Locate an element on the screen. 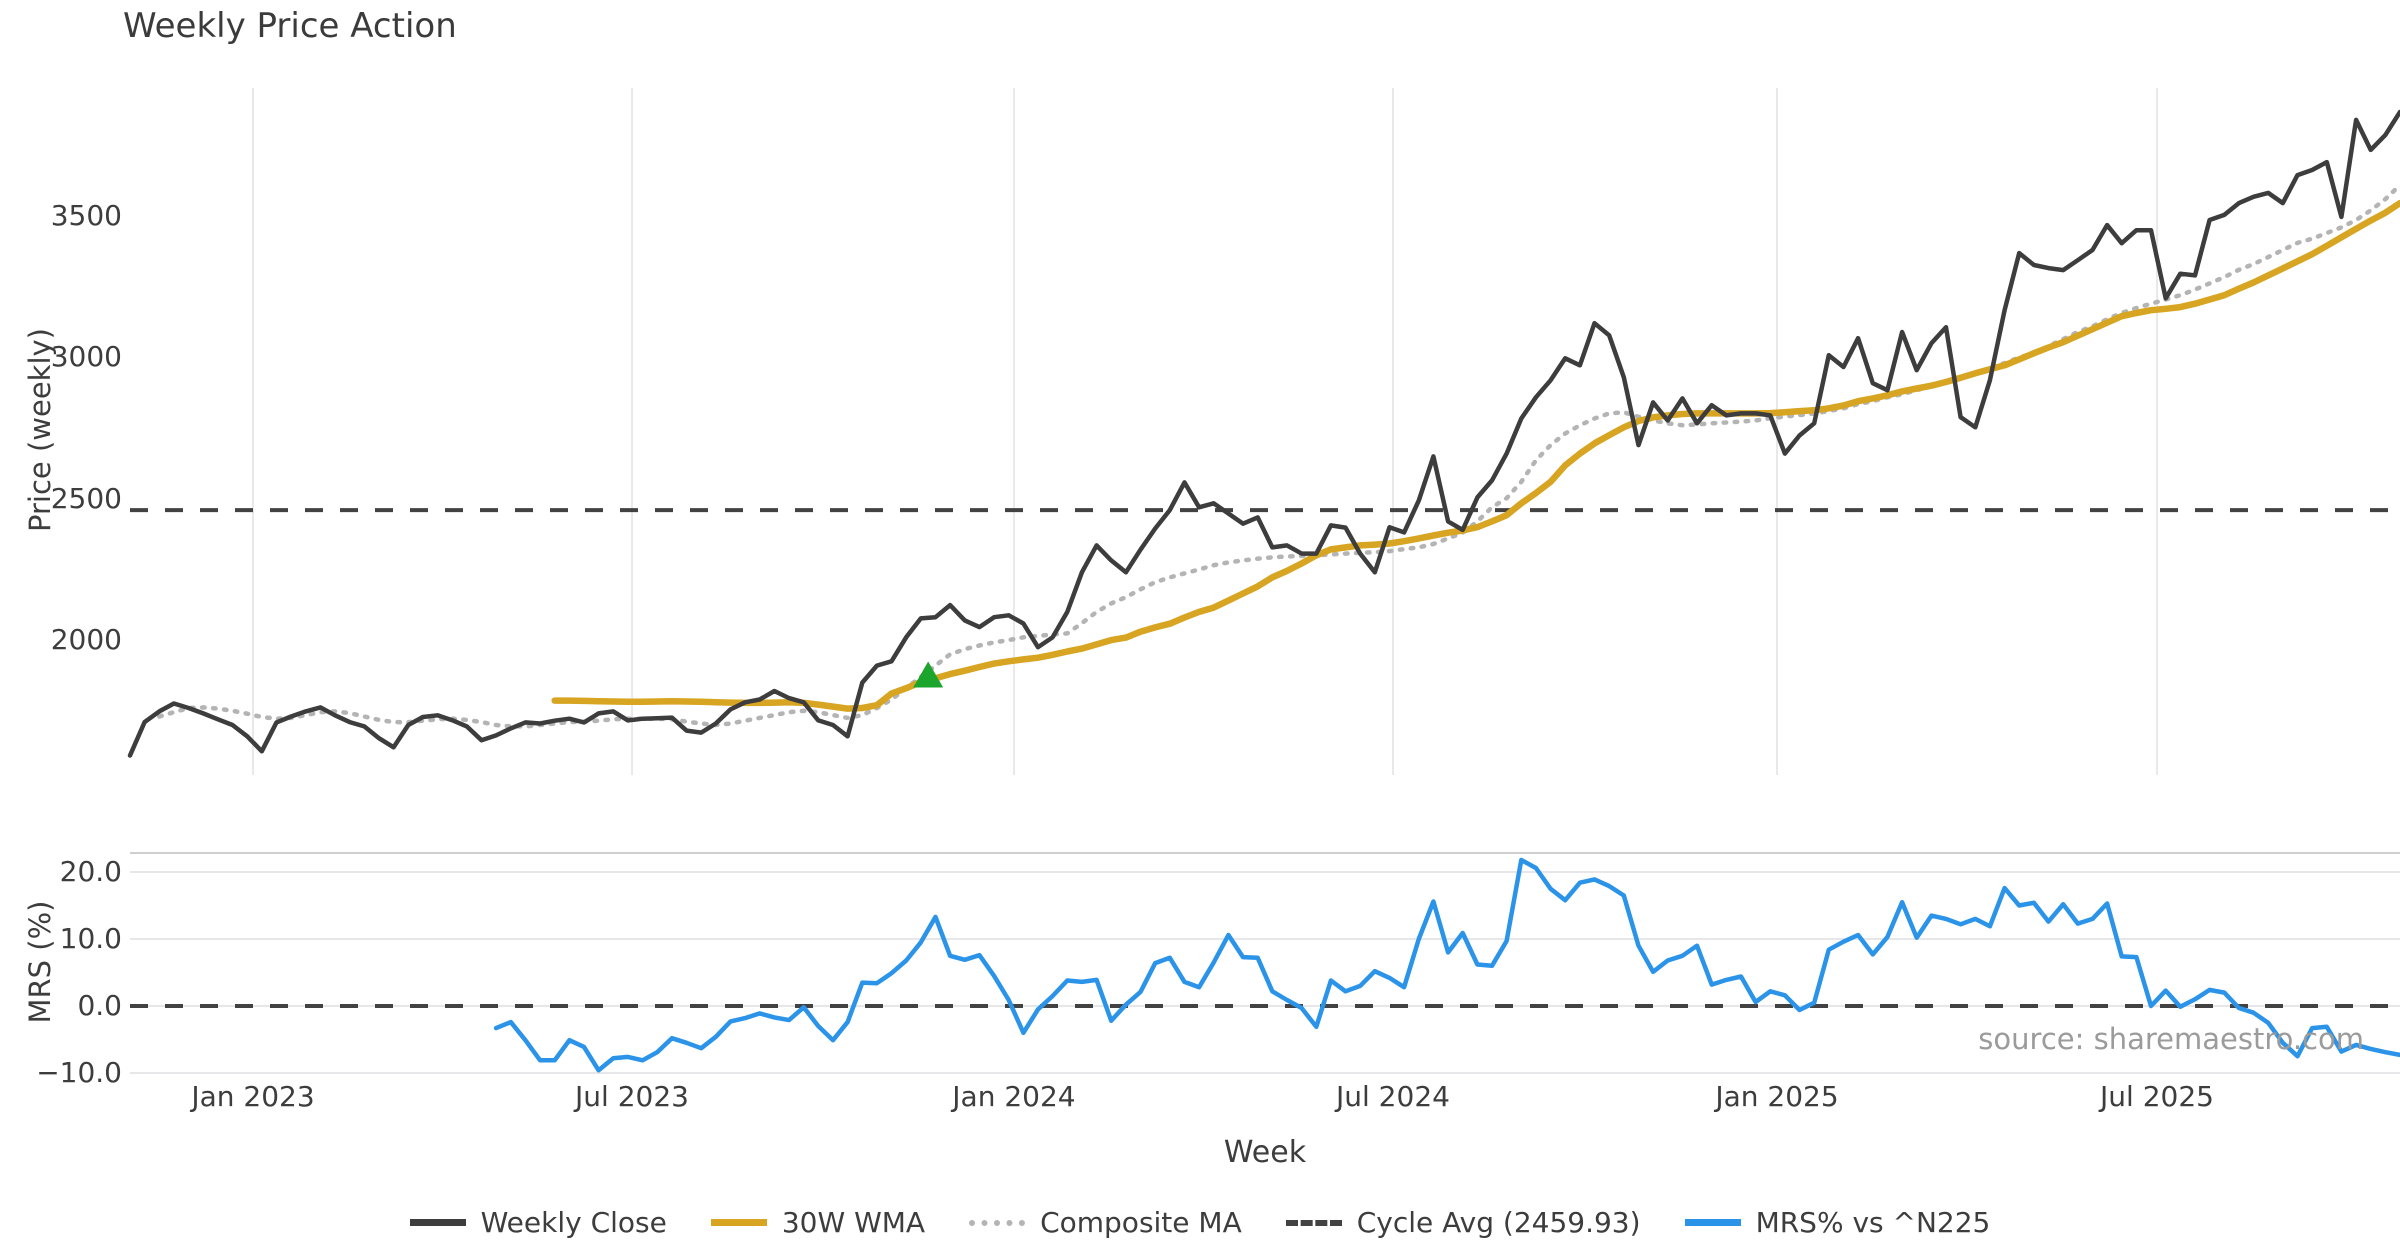 The image size is (2400, 1260). legend-label: 30W WMA is located at coordinates (853, 1222).